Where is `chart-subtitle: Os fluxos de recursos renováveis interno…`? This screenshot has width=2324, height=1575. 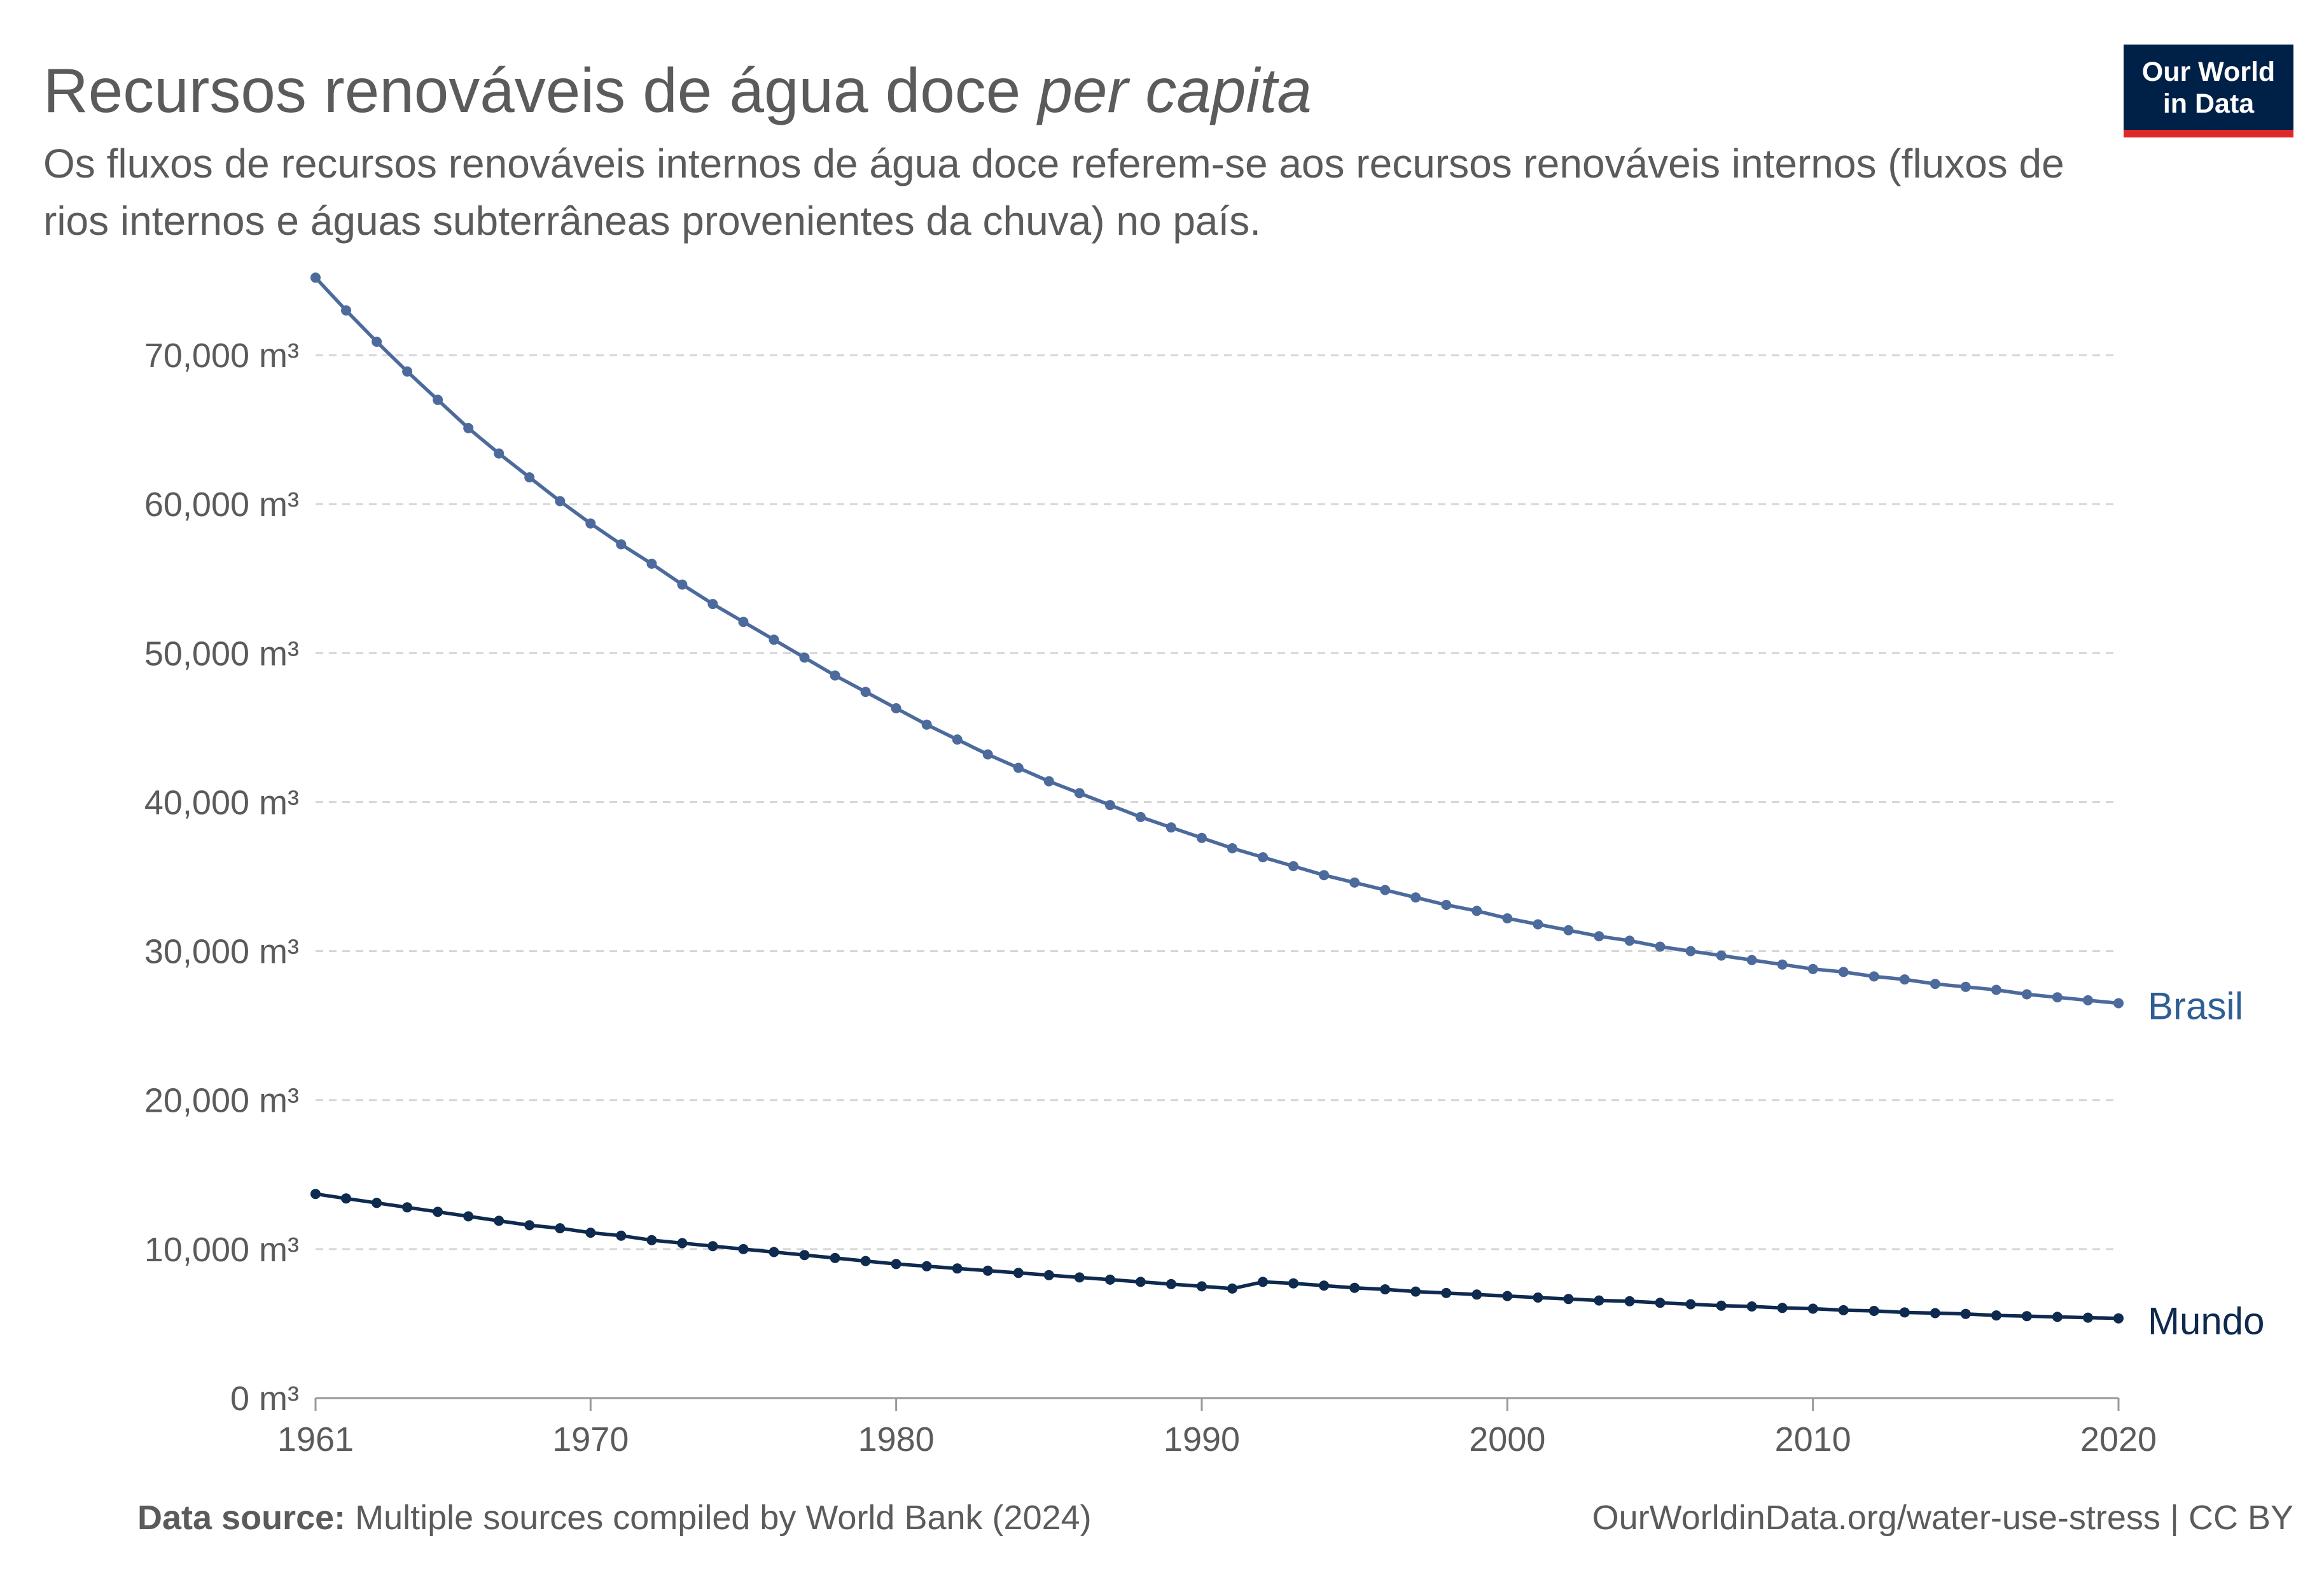
chart-subtitle: Os fluxos de recursos renováveis interno… is located at coordinates (1053, 192).